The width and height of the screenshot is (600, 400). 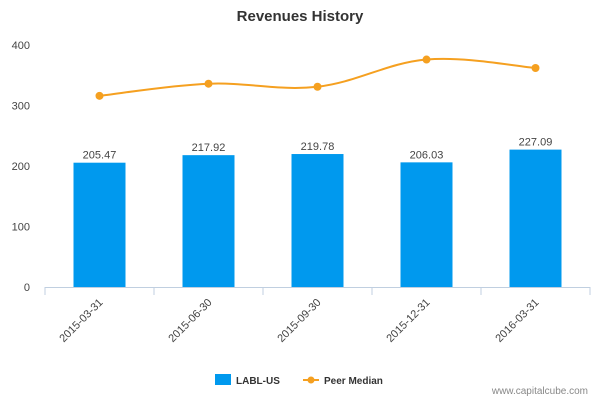 I want to click on x-tick-label: 2015-03-31, so click(x=81, y=321).